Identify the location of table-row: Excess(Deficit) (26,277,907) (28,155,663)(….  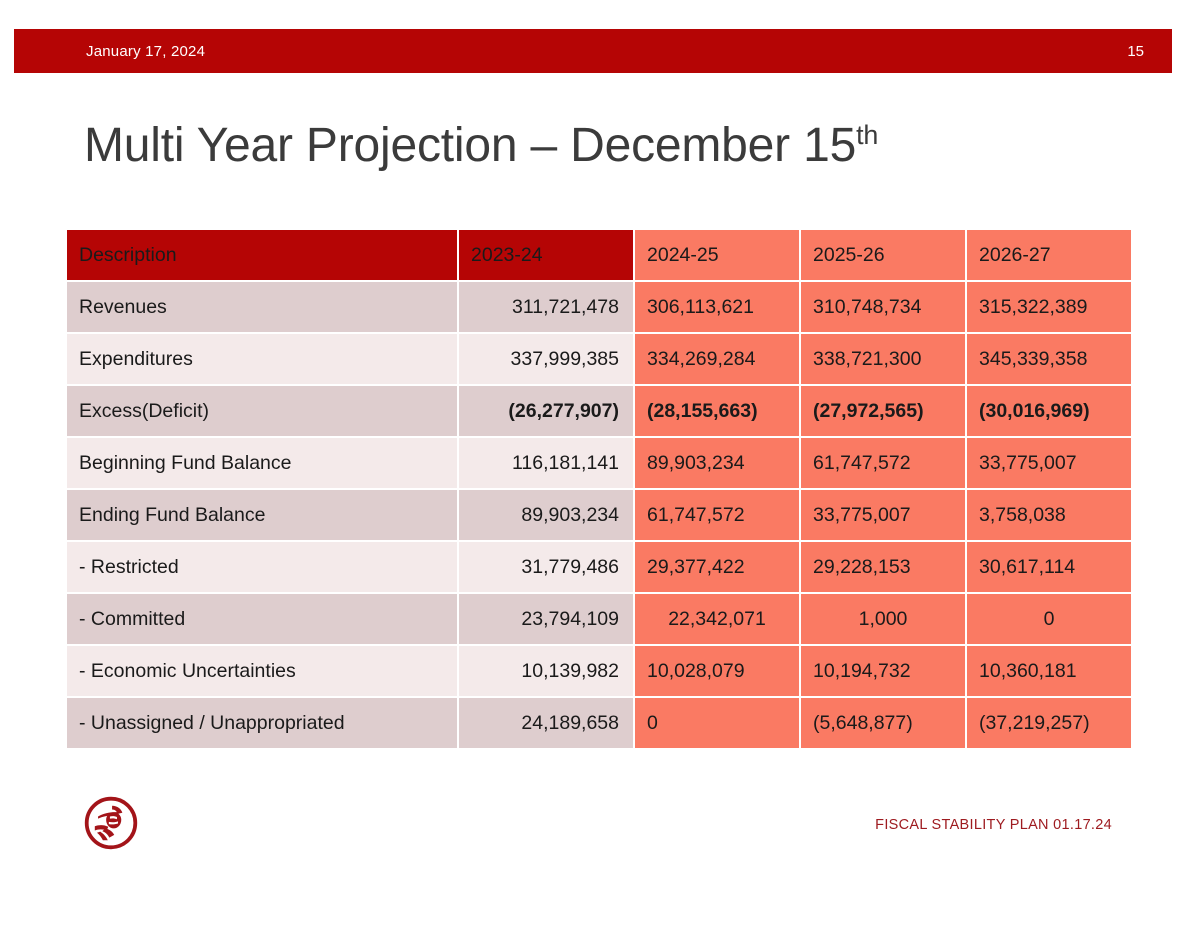
(599, 411).